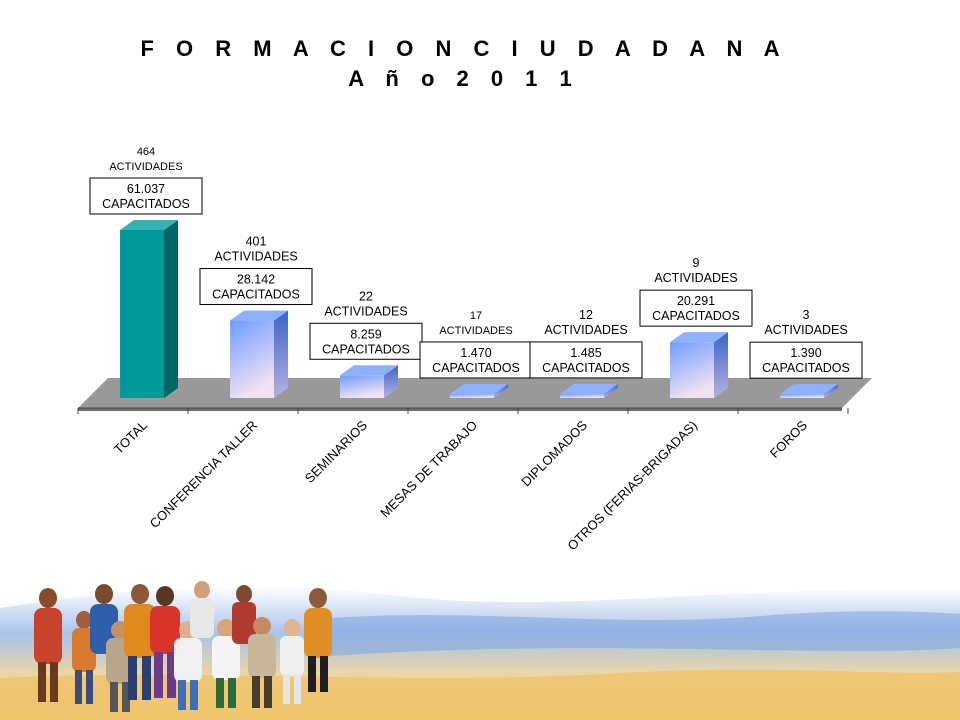 The width and height of the screenshot is (960, 720). I want to click on capacitados-text: 1.390, so click(805, 353).